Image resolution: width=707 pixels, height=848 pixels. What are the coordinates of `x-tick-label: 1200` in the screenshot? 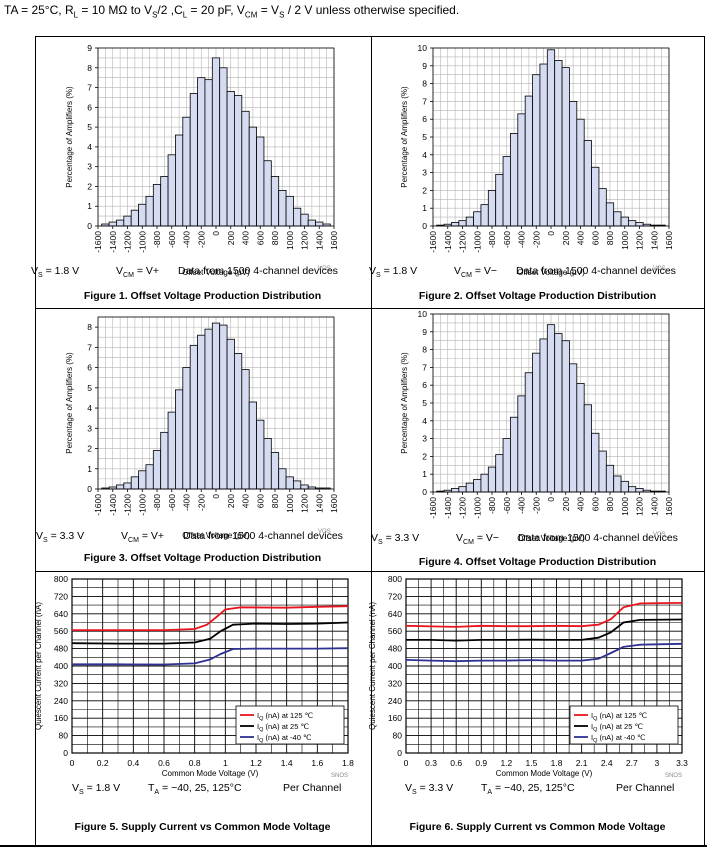 It's located at (640, 506).